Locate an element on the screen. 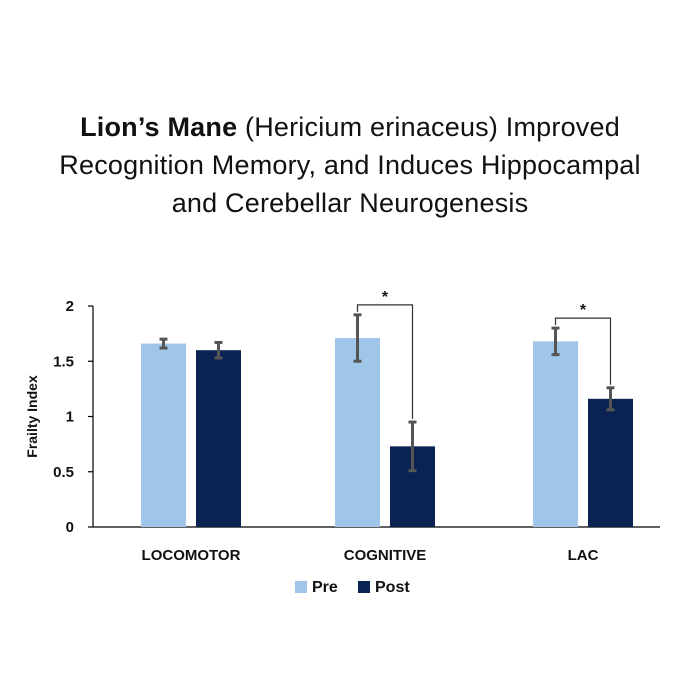 Image resolution: width=700 pixels, height=700 pixels. legend-swatch-post is located at coordinates (364, 587).